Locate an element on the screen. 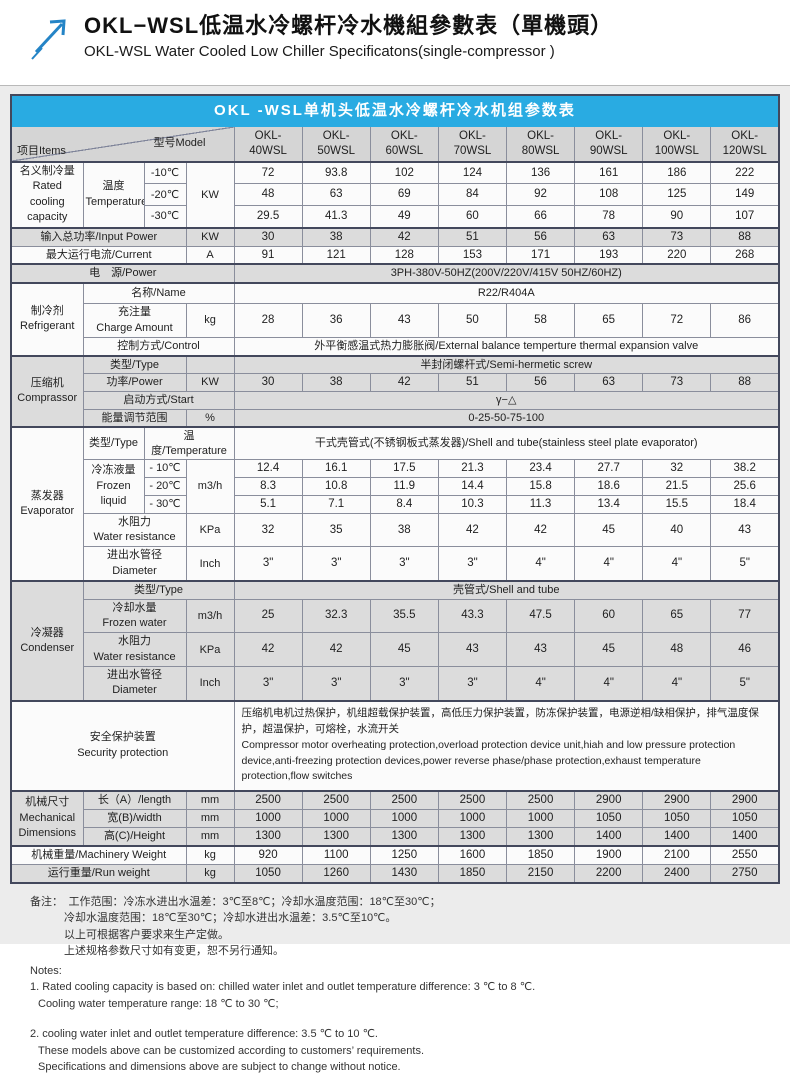 The width and height of the screenshot is (790, 1076). value-cell: 18.4 is located at coordinates (745, 504).